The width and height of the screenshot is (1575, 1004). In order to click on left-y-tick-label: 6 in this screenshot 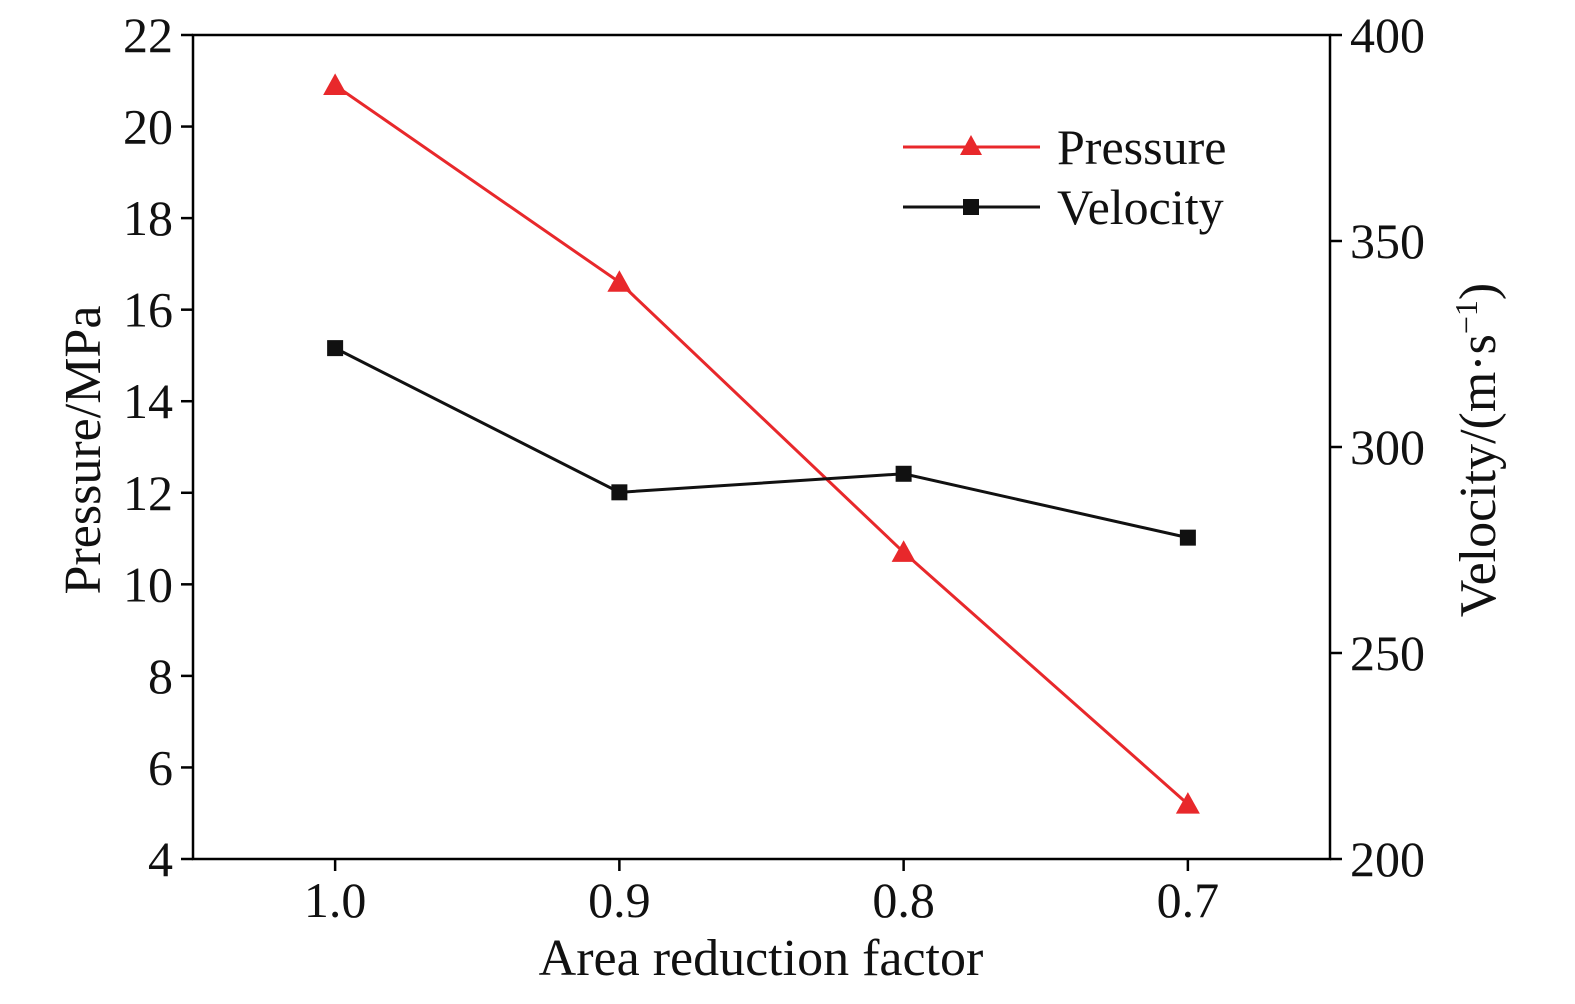, I will do `click(160, 767)`.